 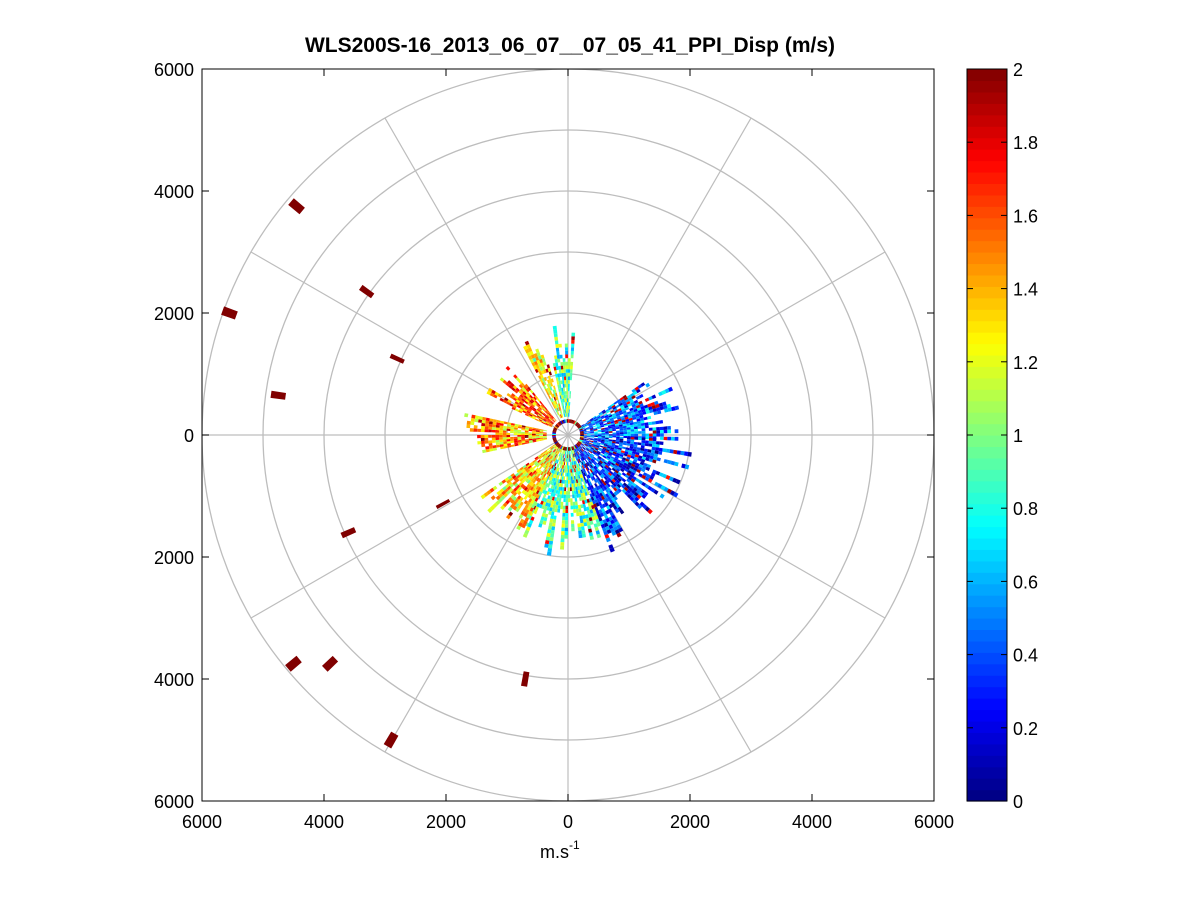 What do you see at coordinates (189, 436) in the screenshot?
I see `y-tick-label: 0` at bounding box center [189, 436].